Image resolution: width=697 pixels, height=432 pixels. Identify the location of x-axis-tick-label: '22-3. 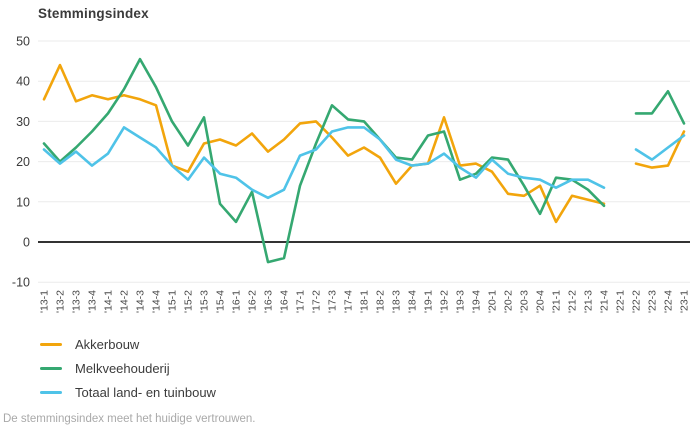
(653, 301).